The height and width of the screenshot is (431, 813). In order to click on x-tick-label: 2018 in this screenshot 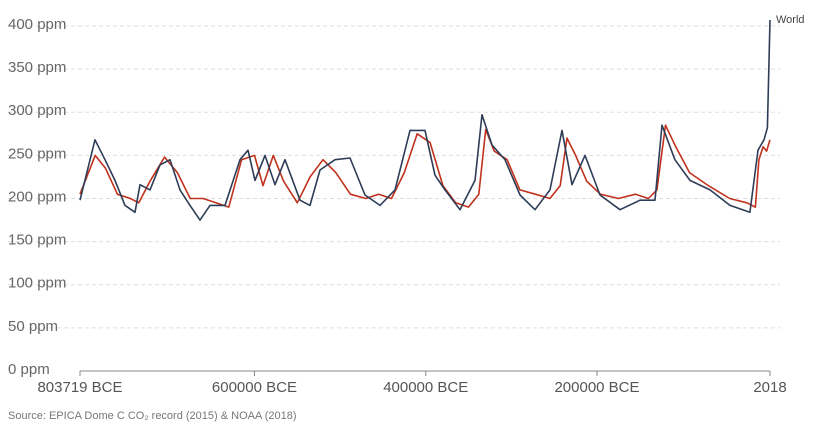, I will do `click(769, 387)`.